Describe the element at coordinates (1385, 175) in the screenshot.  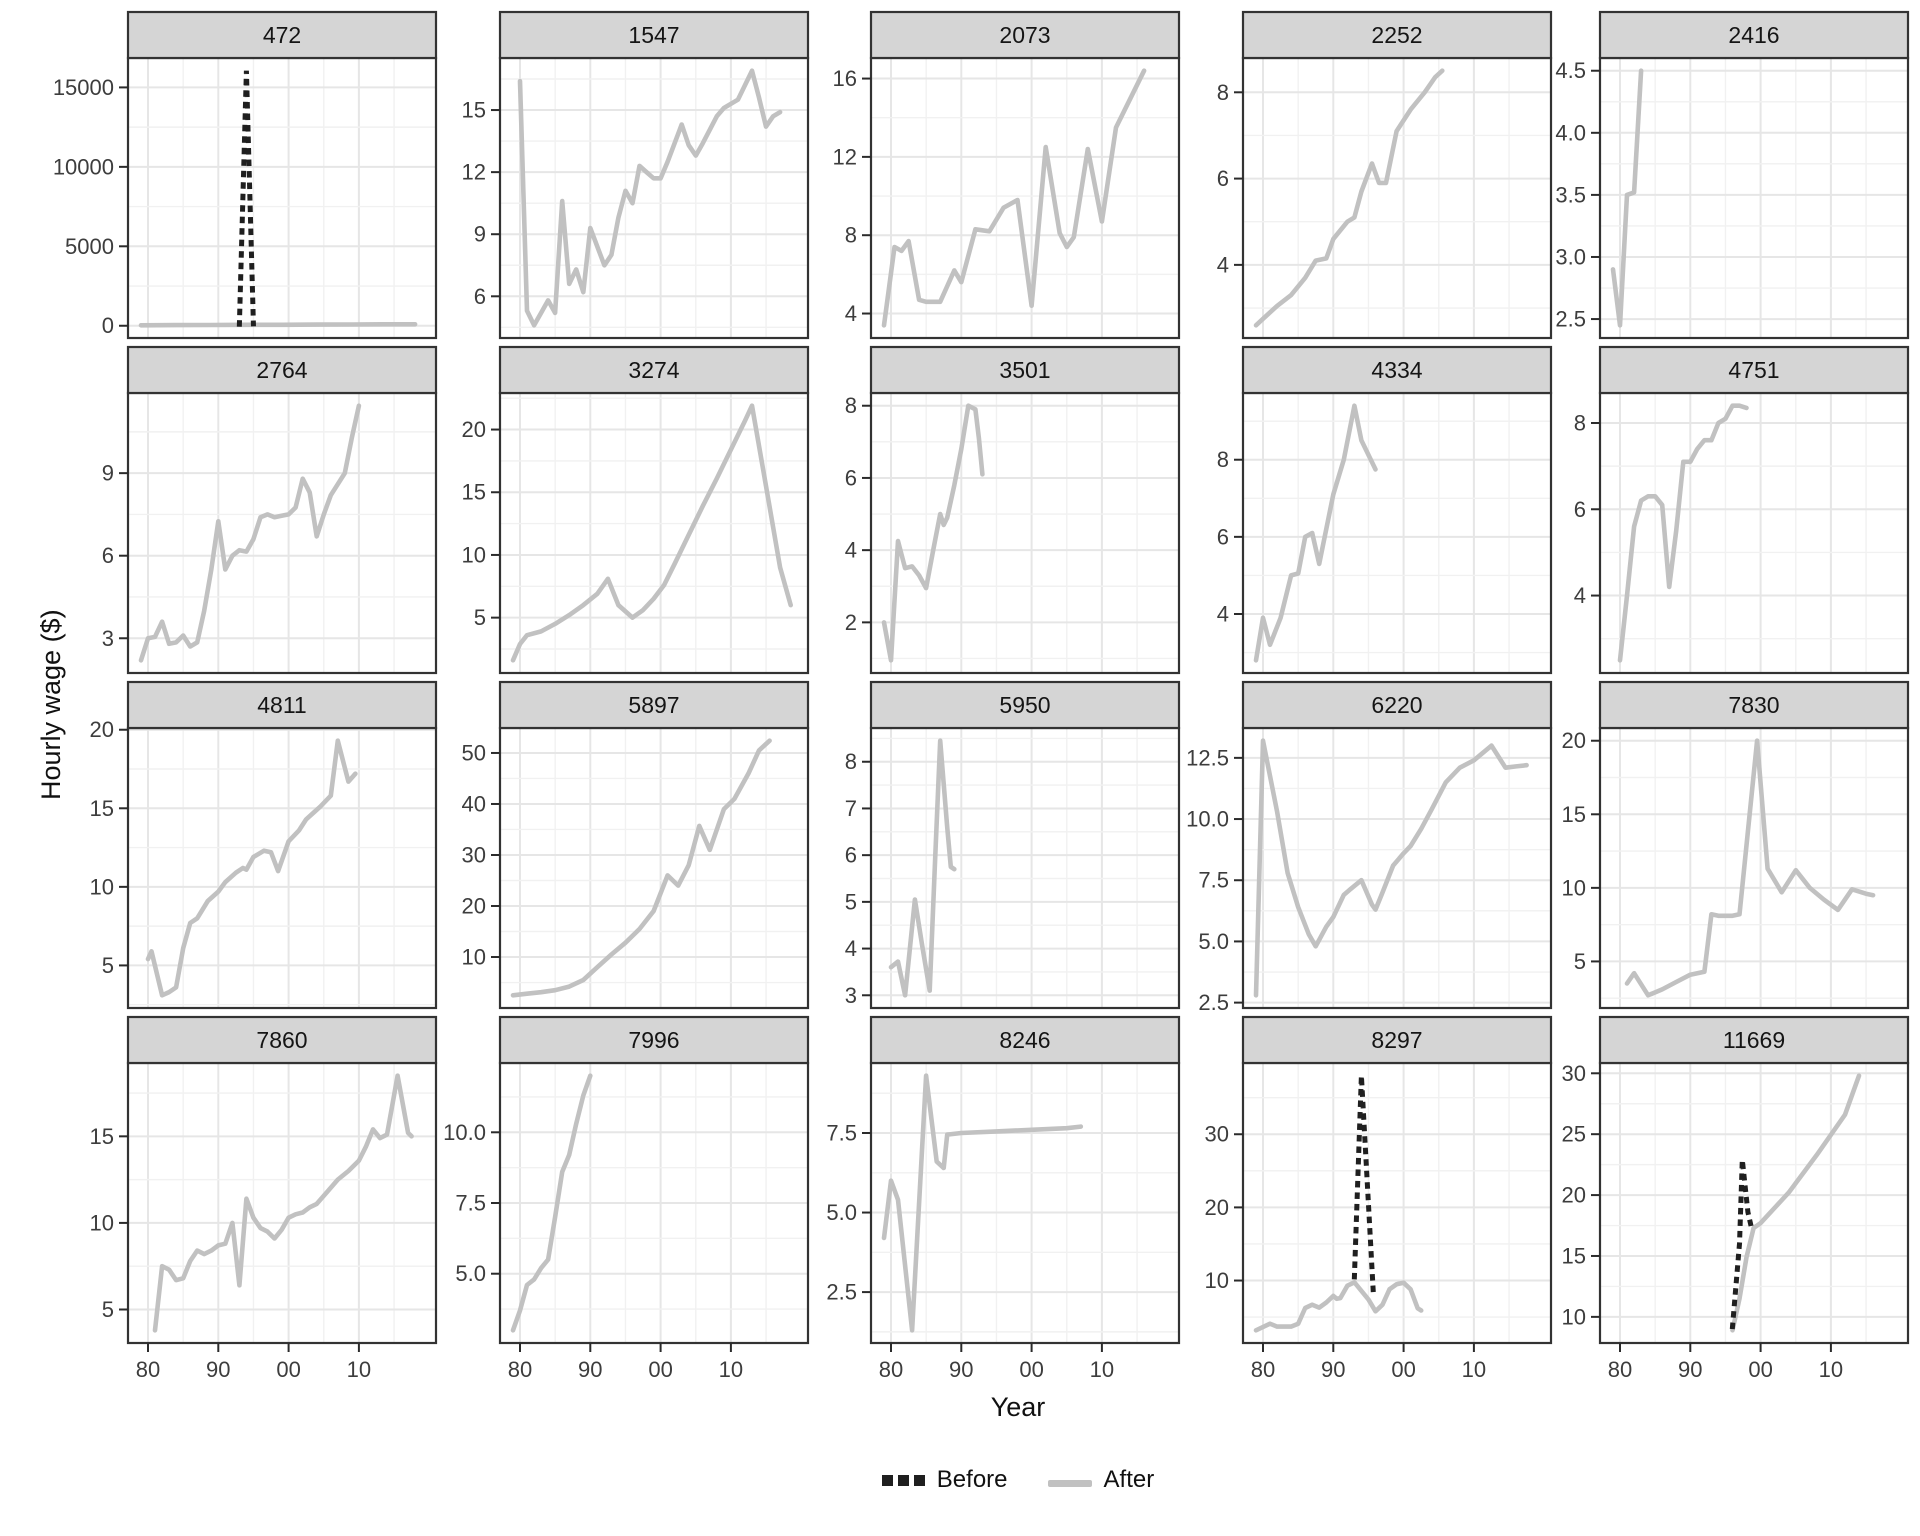
I see `facet-2252: 4 6 8 2252` at that location.